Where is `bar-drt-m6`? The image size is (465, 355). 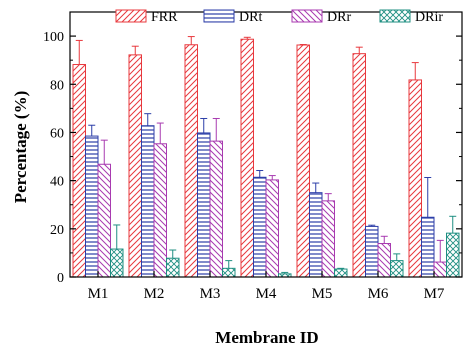 bar-drt-m6 is located at coordinates (372, 251).